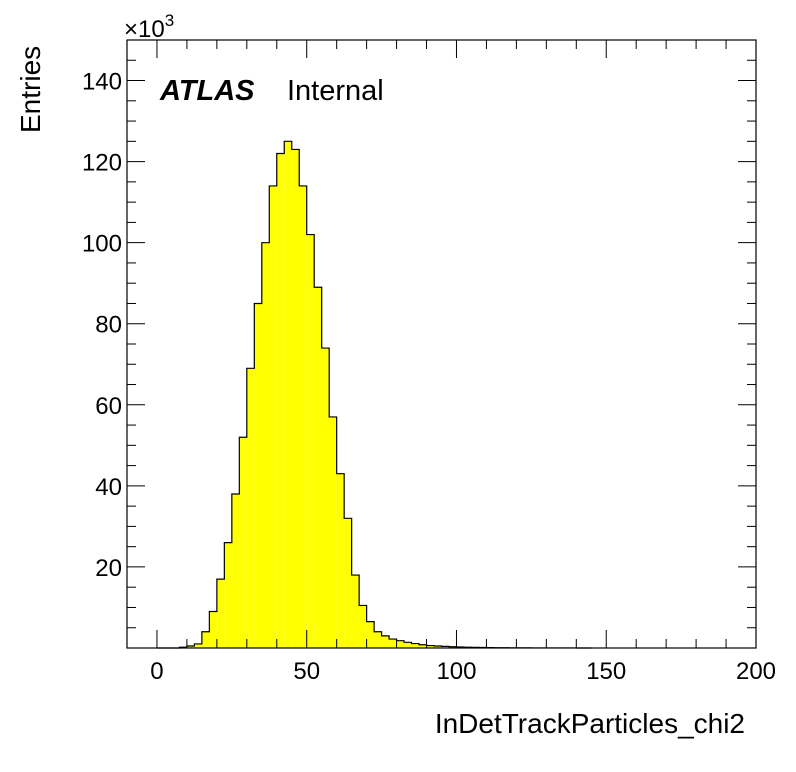 This screenshot has height=772, width=796. Describe the element at coordinates (756, 671) in the screenshot. I see `x-tick-label: 200` at that location.